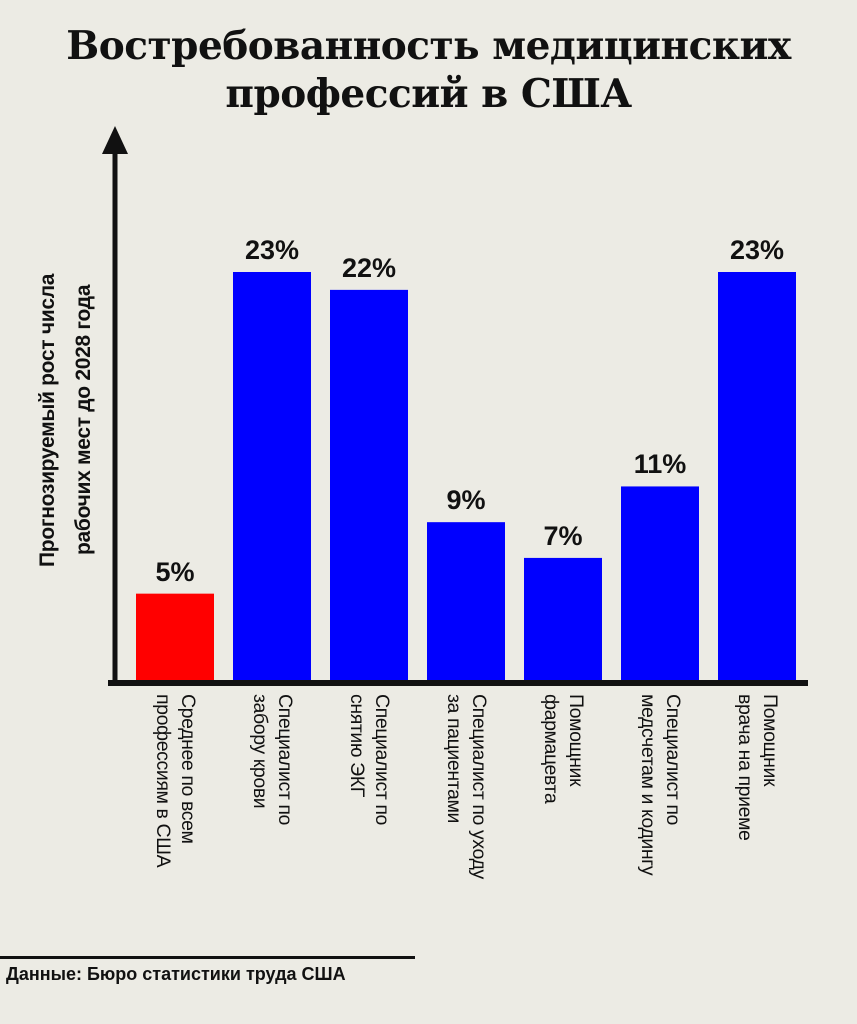 The image size is (857, 1024). Describe the element at coordinates (207, 957) in the screenshot. I see `source-divider` at that location.